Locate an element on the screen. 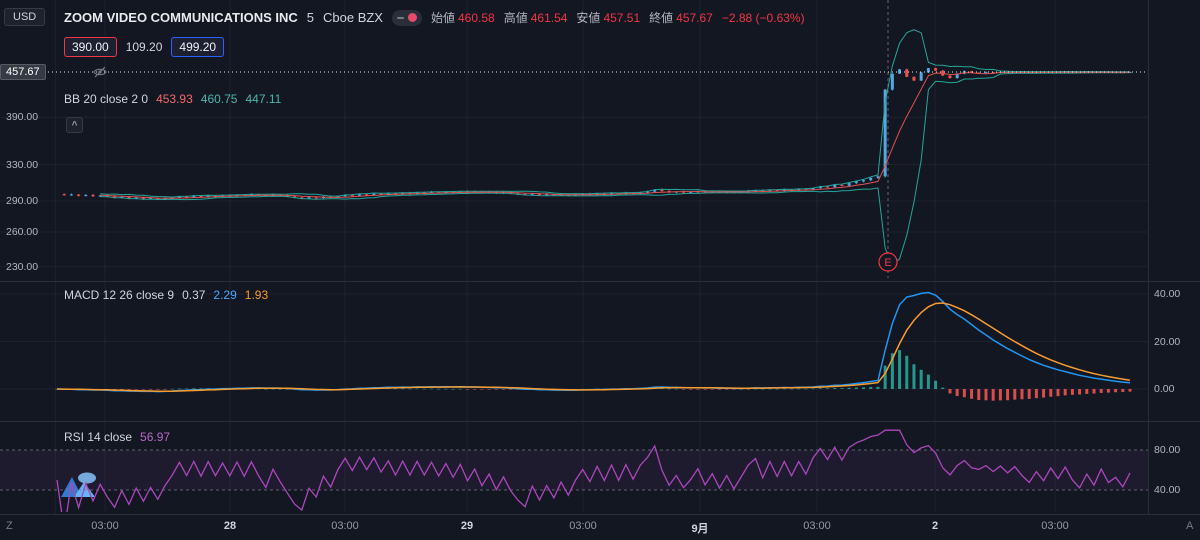  macd-hist-value: 0.37 is located at coordinates (194, 295).